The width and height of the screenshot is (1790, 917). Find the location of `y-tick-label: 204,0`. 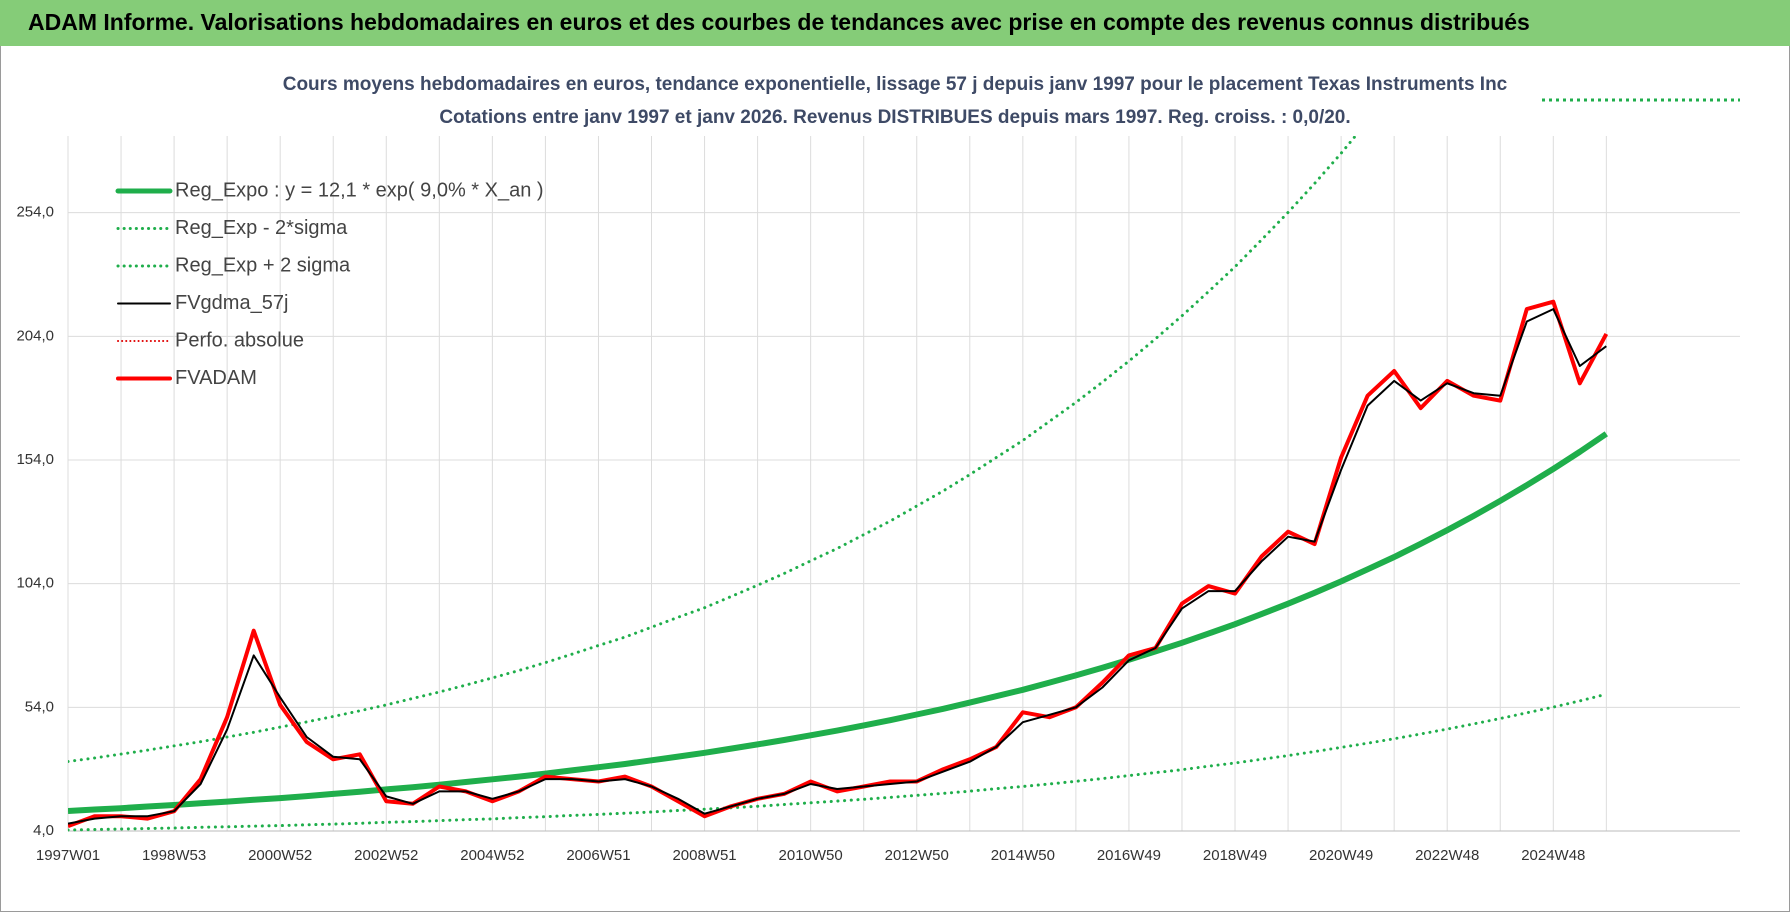

y-tick-label: 204,0 is located at coordinates (35, 335).